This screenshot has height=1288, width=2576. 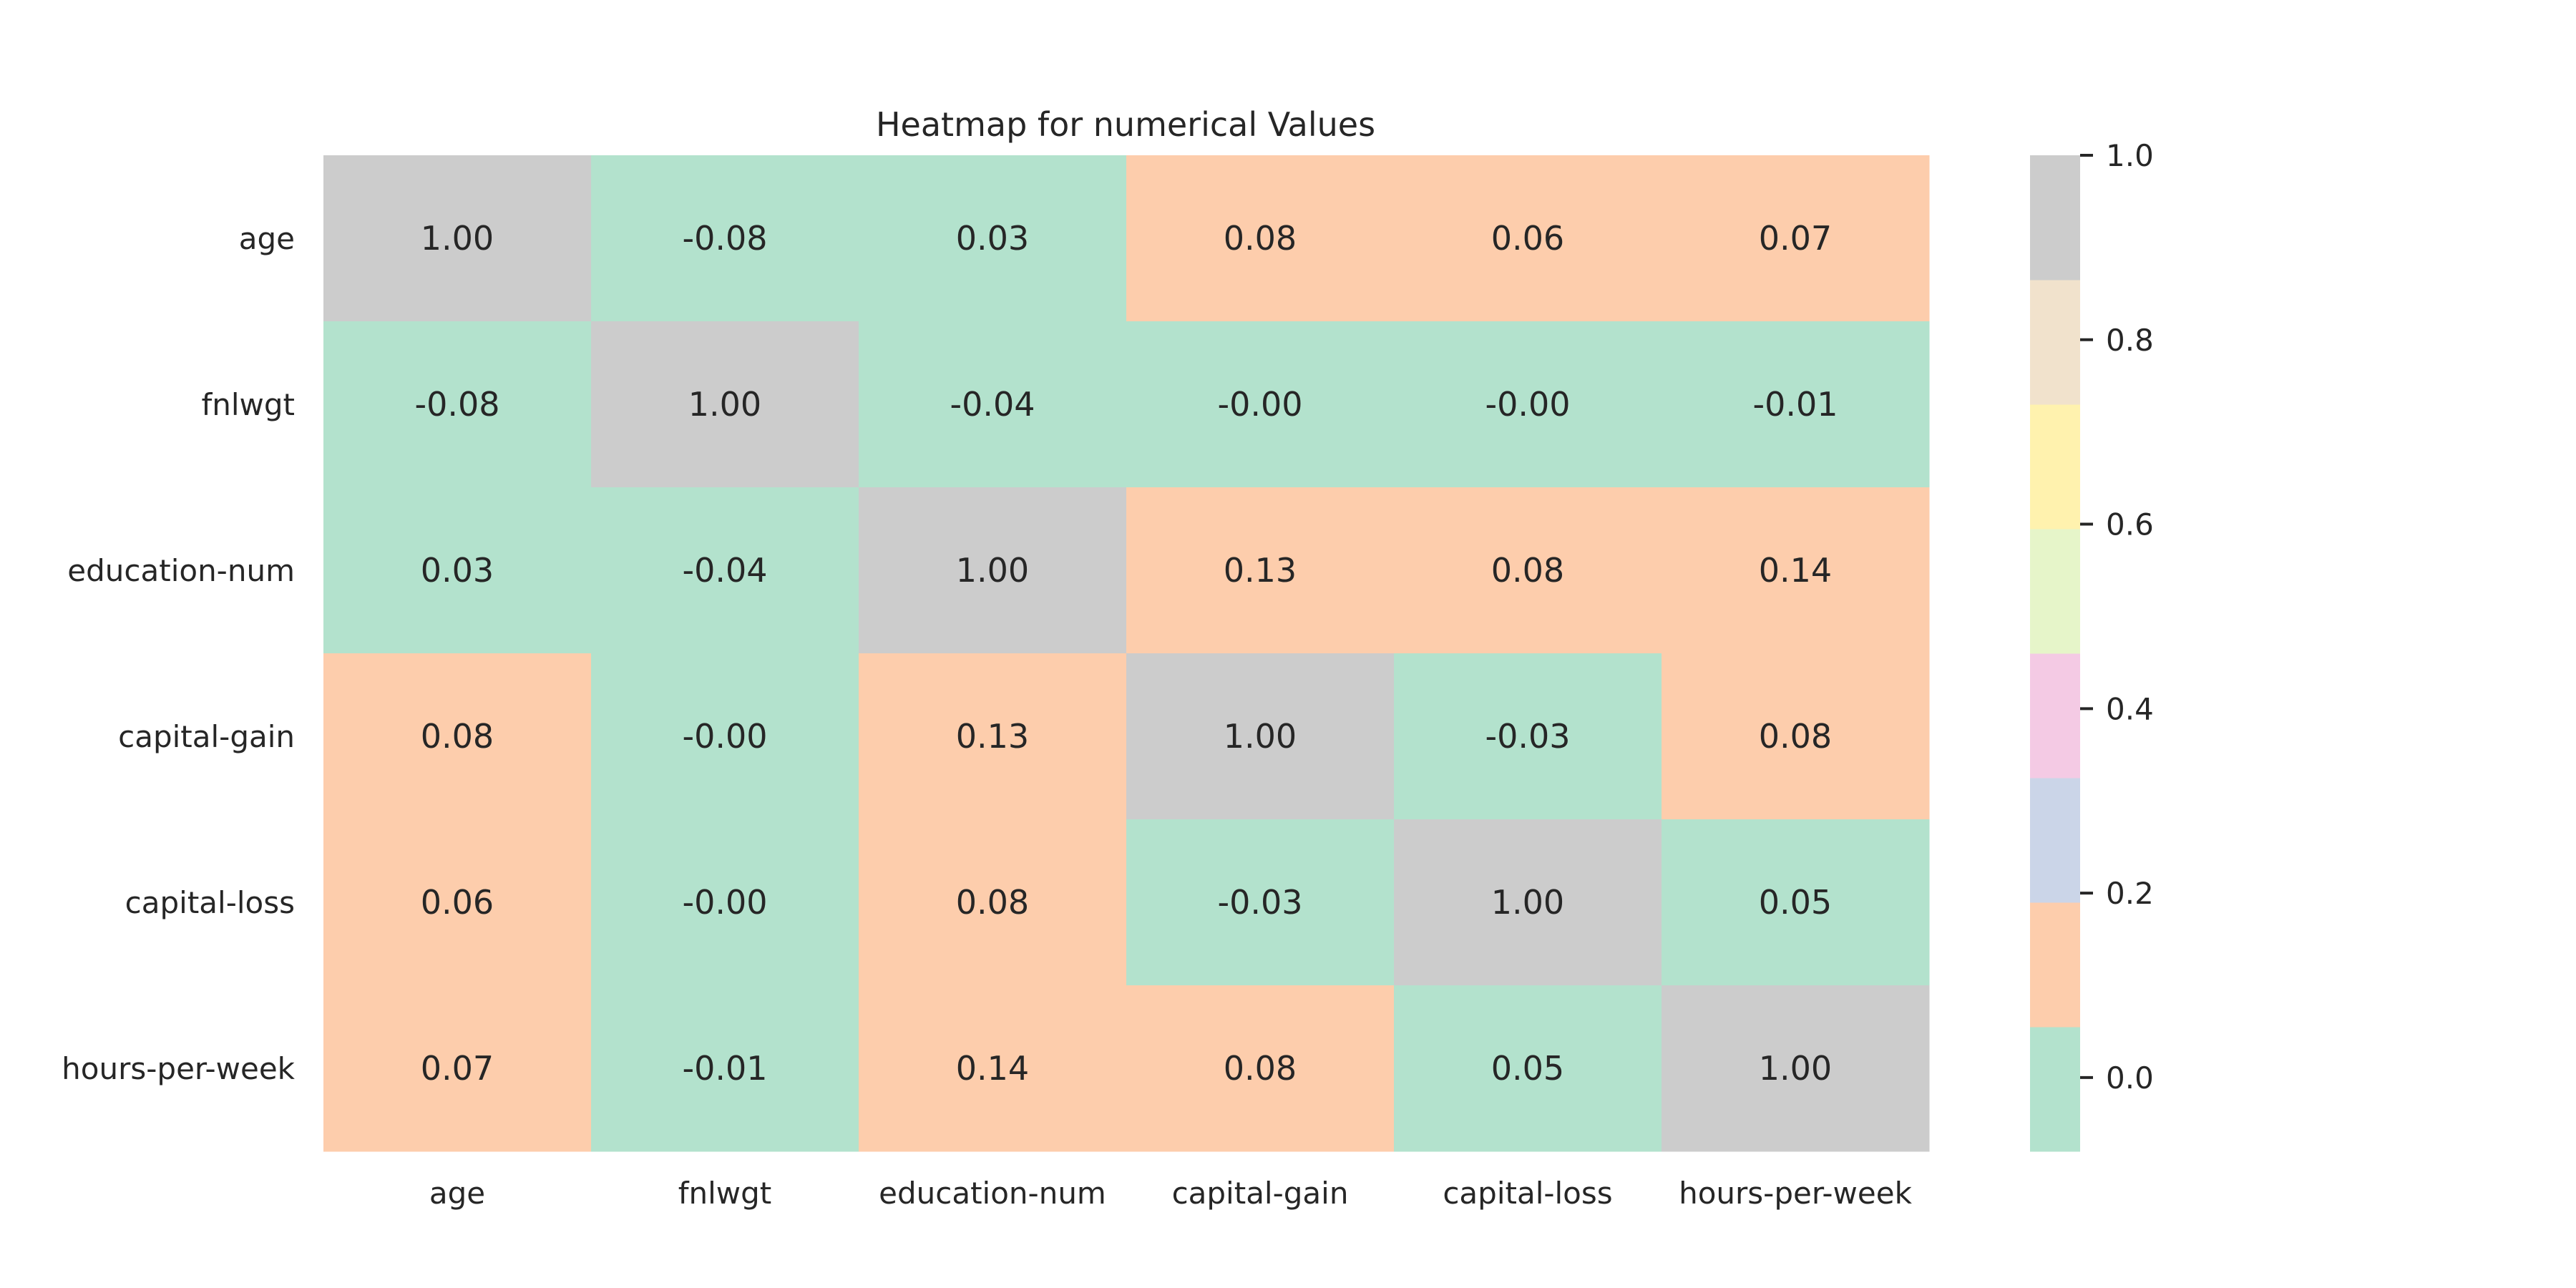 What do you see at coordinates (1527, 1193) in the screenshot?
I see `x-tick-label: capital-loss` at bounding box center [1527, 1193].